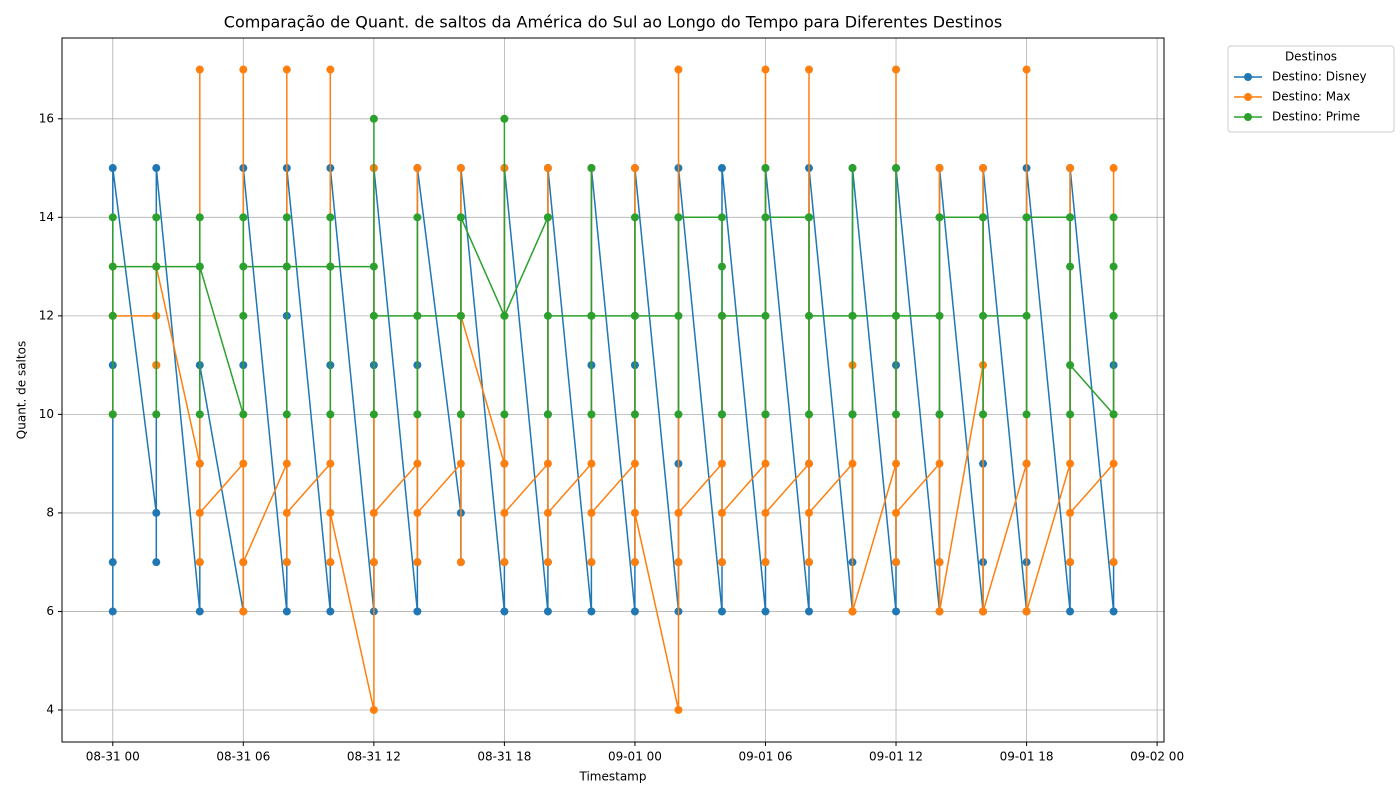 Image resolution: width=1400 pixels, height=804 pixels. I want to click on x-axis-label: Timestamp, so click(613, 777).